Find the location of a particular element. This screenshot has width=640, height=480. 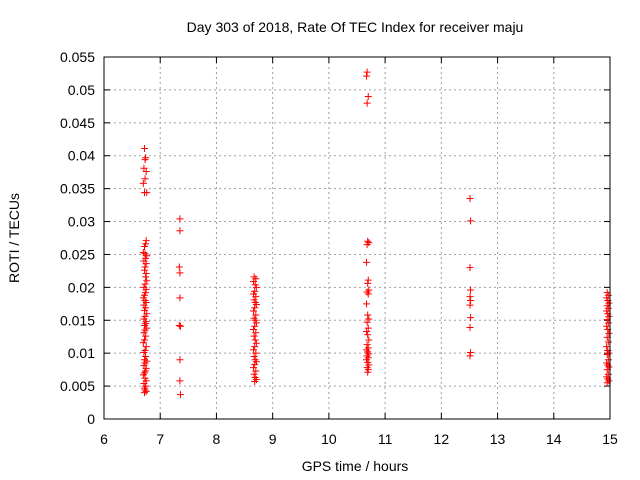

y-tick-label: 0.03 is located at coordinates (81, 222).